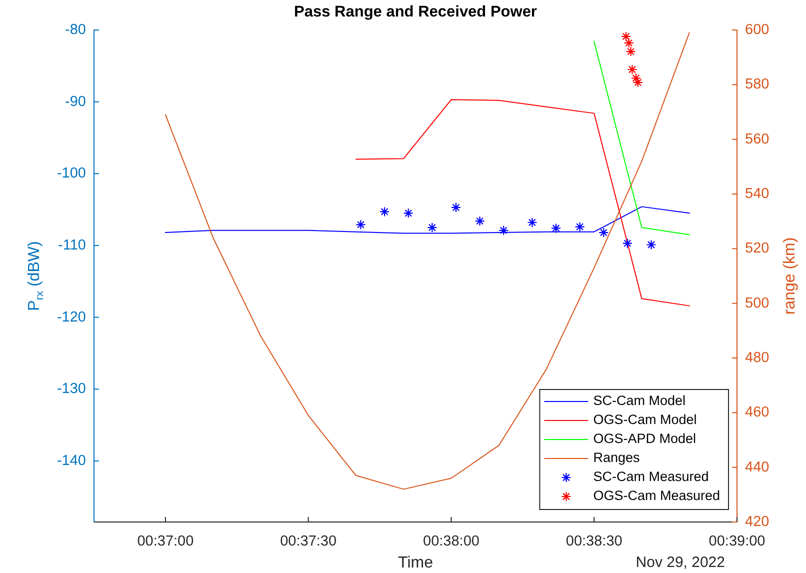  I want to click on x-tick-label: 00:39:00, so click(737, 542).